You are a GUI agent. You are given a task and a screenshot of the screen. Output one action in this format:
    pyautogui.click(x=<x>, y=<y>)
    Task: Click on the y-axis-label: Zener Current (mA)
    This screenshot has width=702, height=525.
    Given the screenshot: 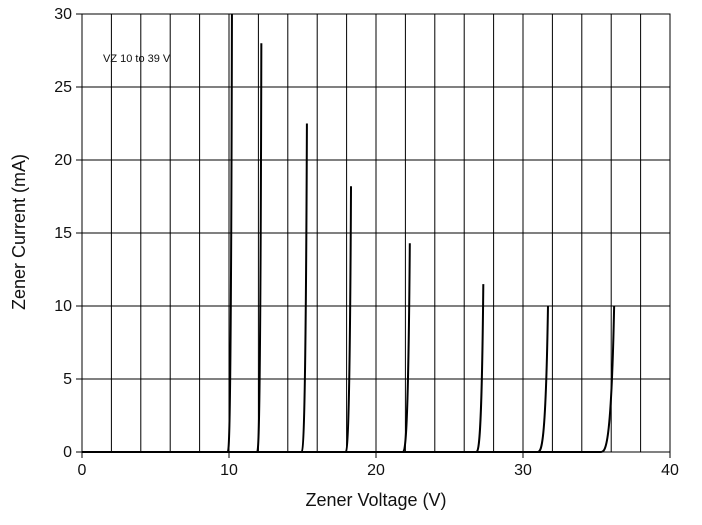 What is the action you would take?
    pyautogui.click(x=19, y=232)
    